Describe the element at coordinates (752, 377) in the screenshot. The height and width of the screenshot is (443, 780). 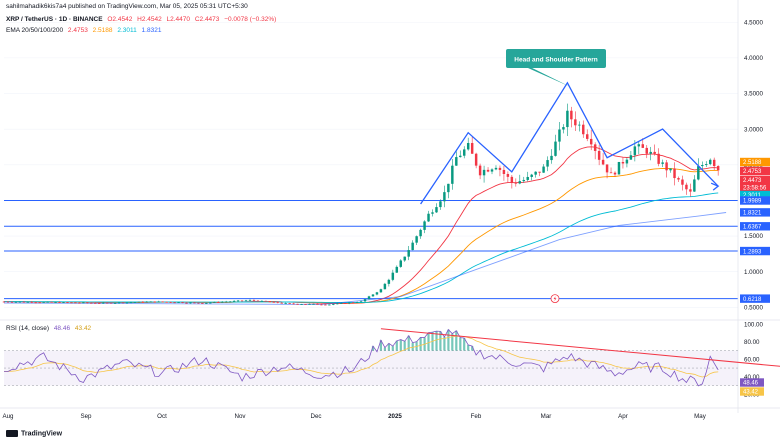
I see `rsi-tick-label: 40.00` at that location.